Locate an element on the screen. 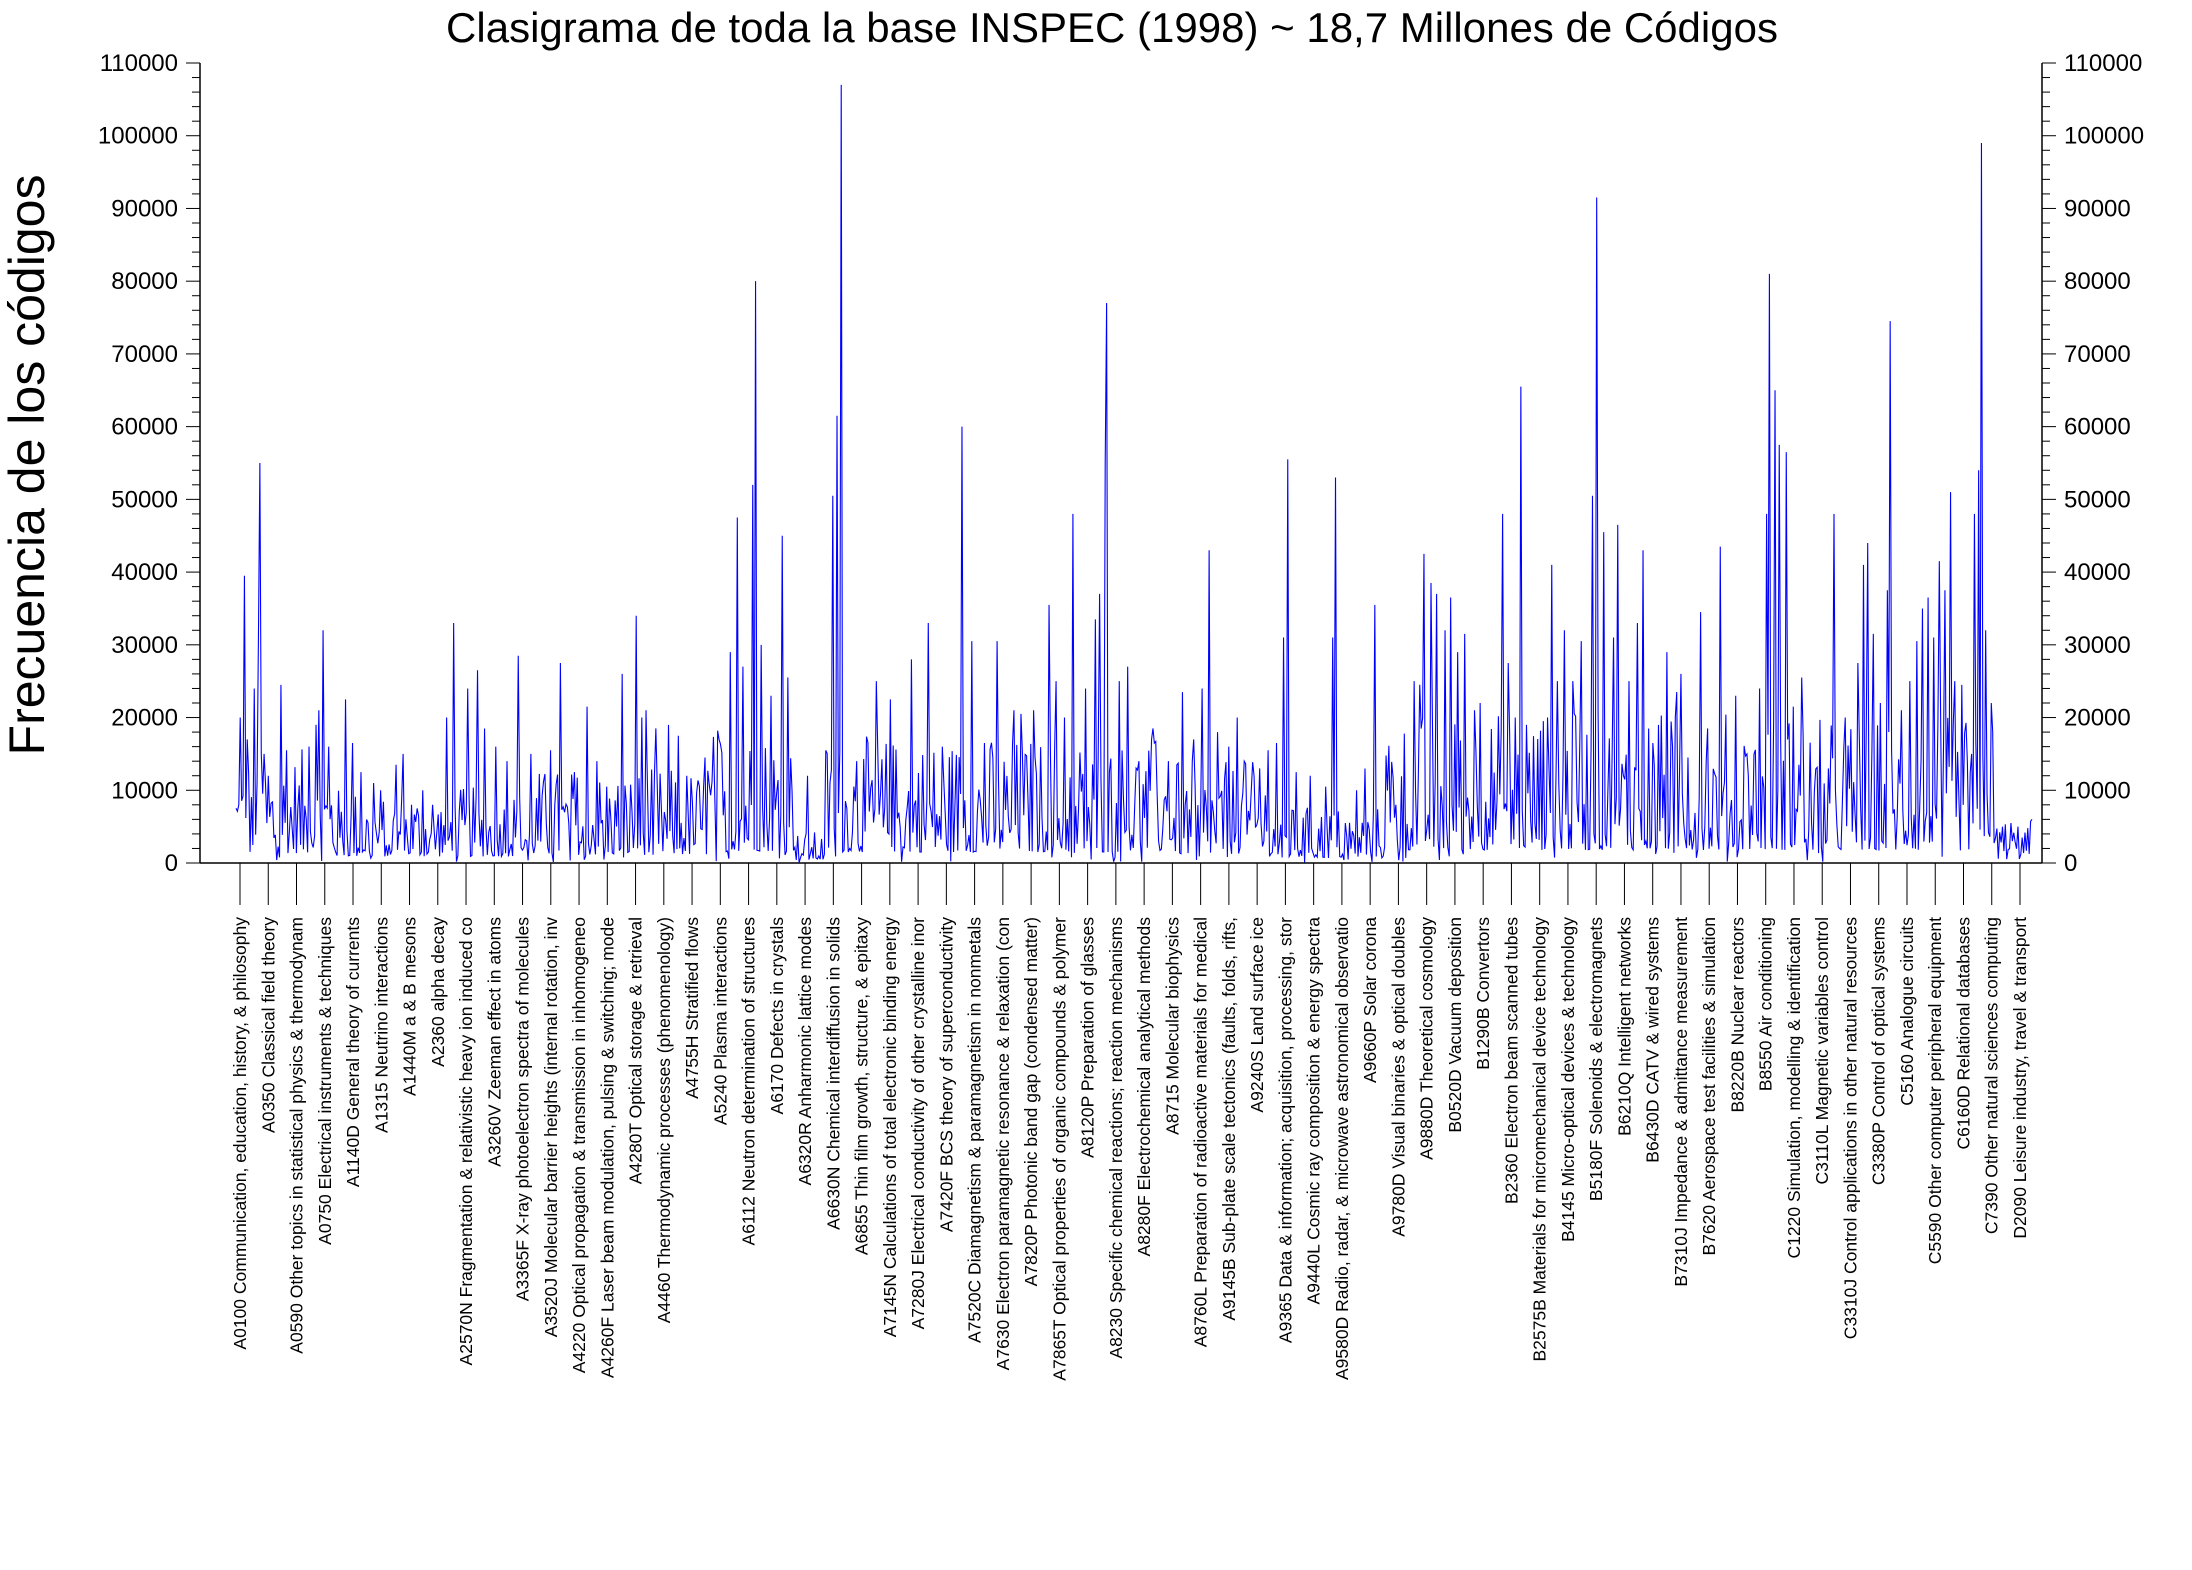 The height and width of the screenshot is (1570, 2192). x-category-label: A5240 Plasma interactions is located at coordinates (720, 1021).